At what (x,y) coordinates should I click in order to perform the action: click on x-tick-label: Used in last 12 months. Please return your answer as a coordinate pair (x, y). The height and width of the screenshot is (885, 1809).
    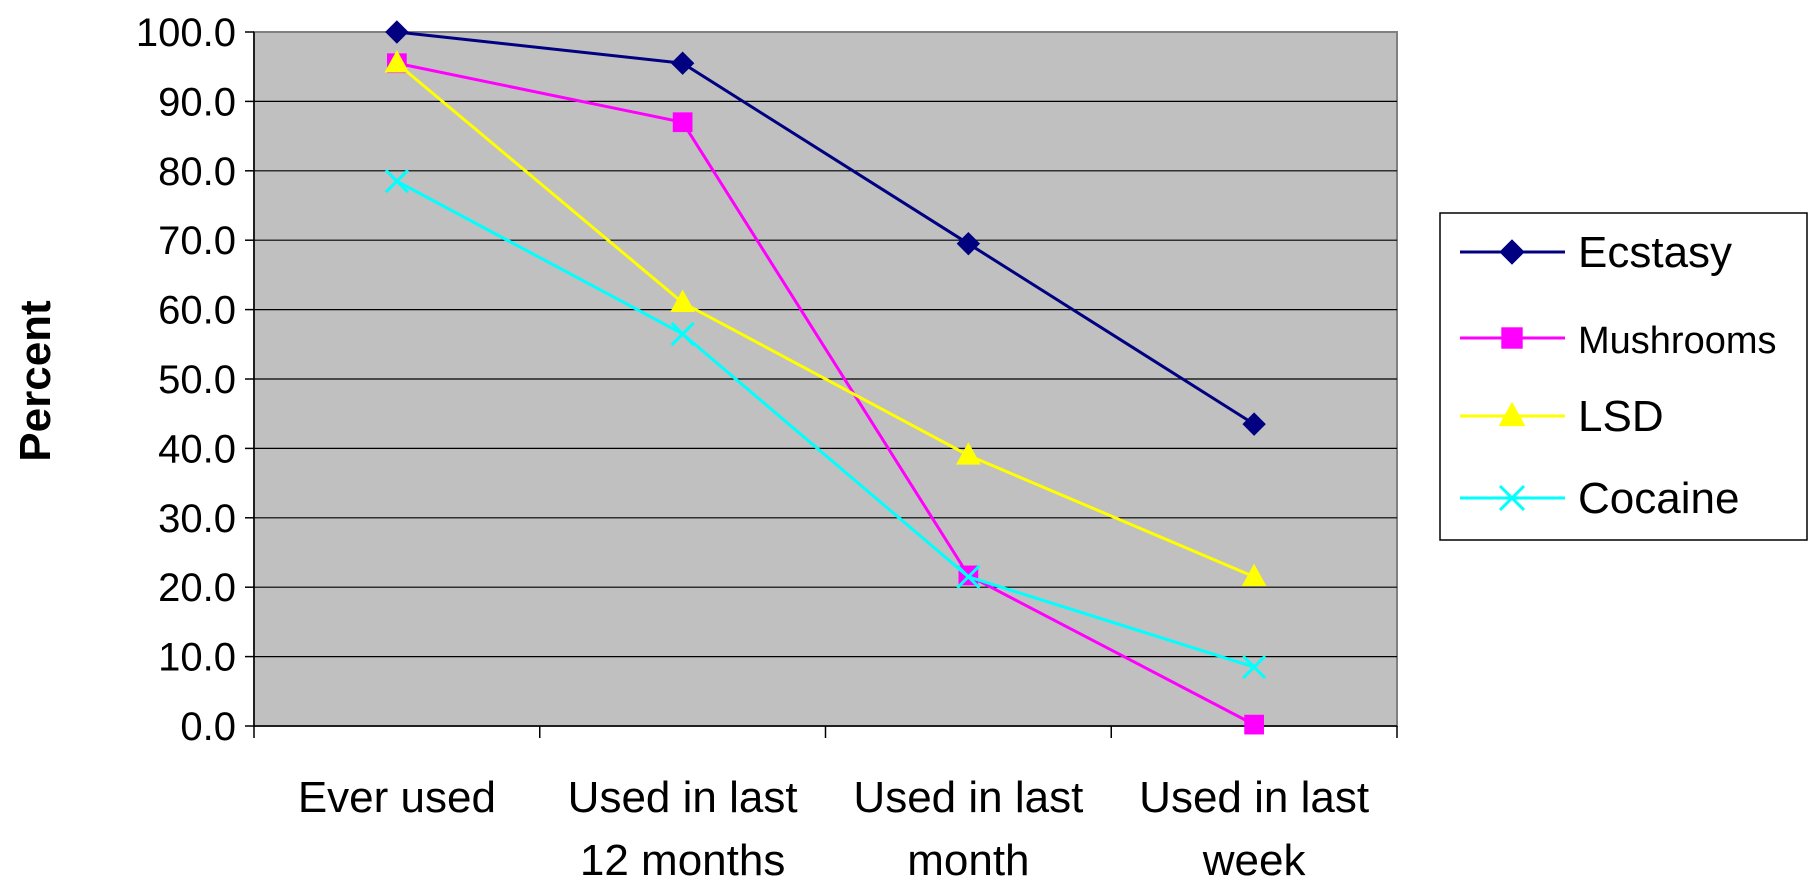
    Looking at the image, I should click on (683, 829).